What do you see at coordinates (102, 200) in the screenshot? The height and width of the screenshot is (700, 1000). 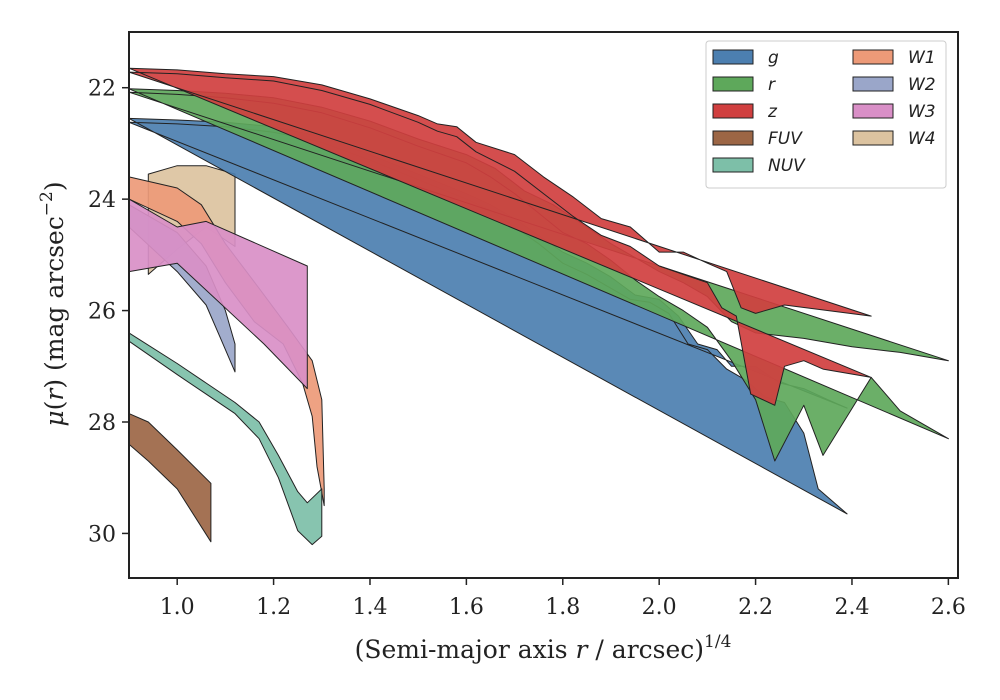 I see `y-tick-label: 24` at bounding box center [102, 200].